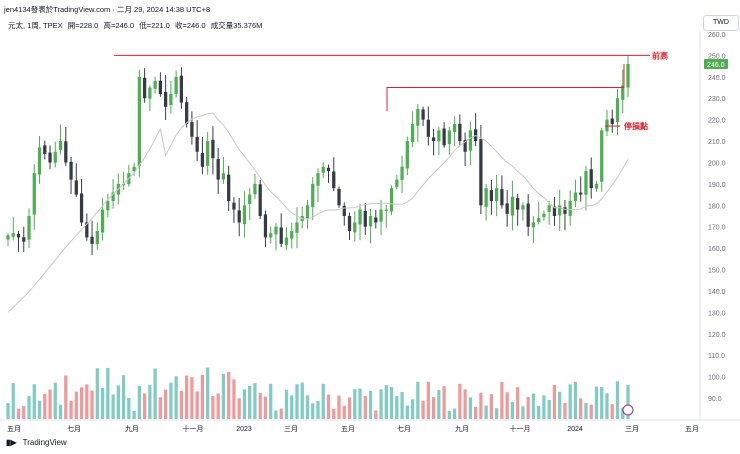  What do you see at coordinates (575, 429) in the screenshot?
I see `x-tick-label: 2024` at bounding box center [575, 429].